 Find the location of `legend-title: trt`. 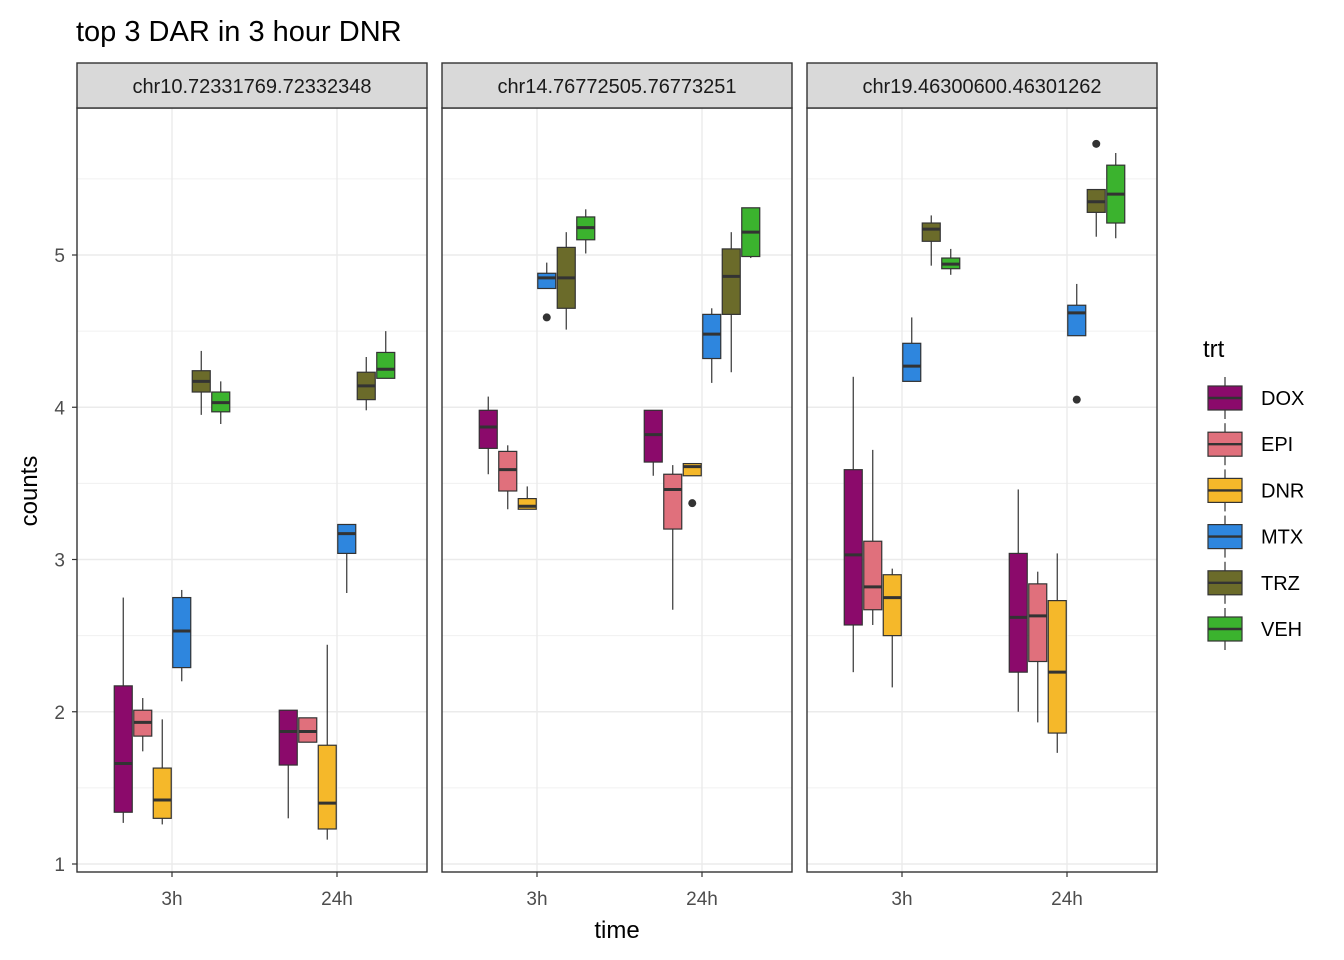

legend-title: trt is located at coordinates (1214, 349).